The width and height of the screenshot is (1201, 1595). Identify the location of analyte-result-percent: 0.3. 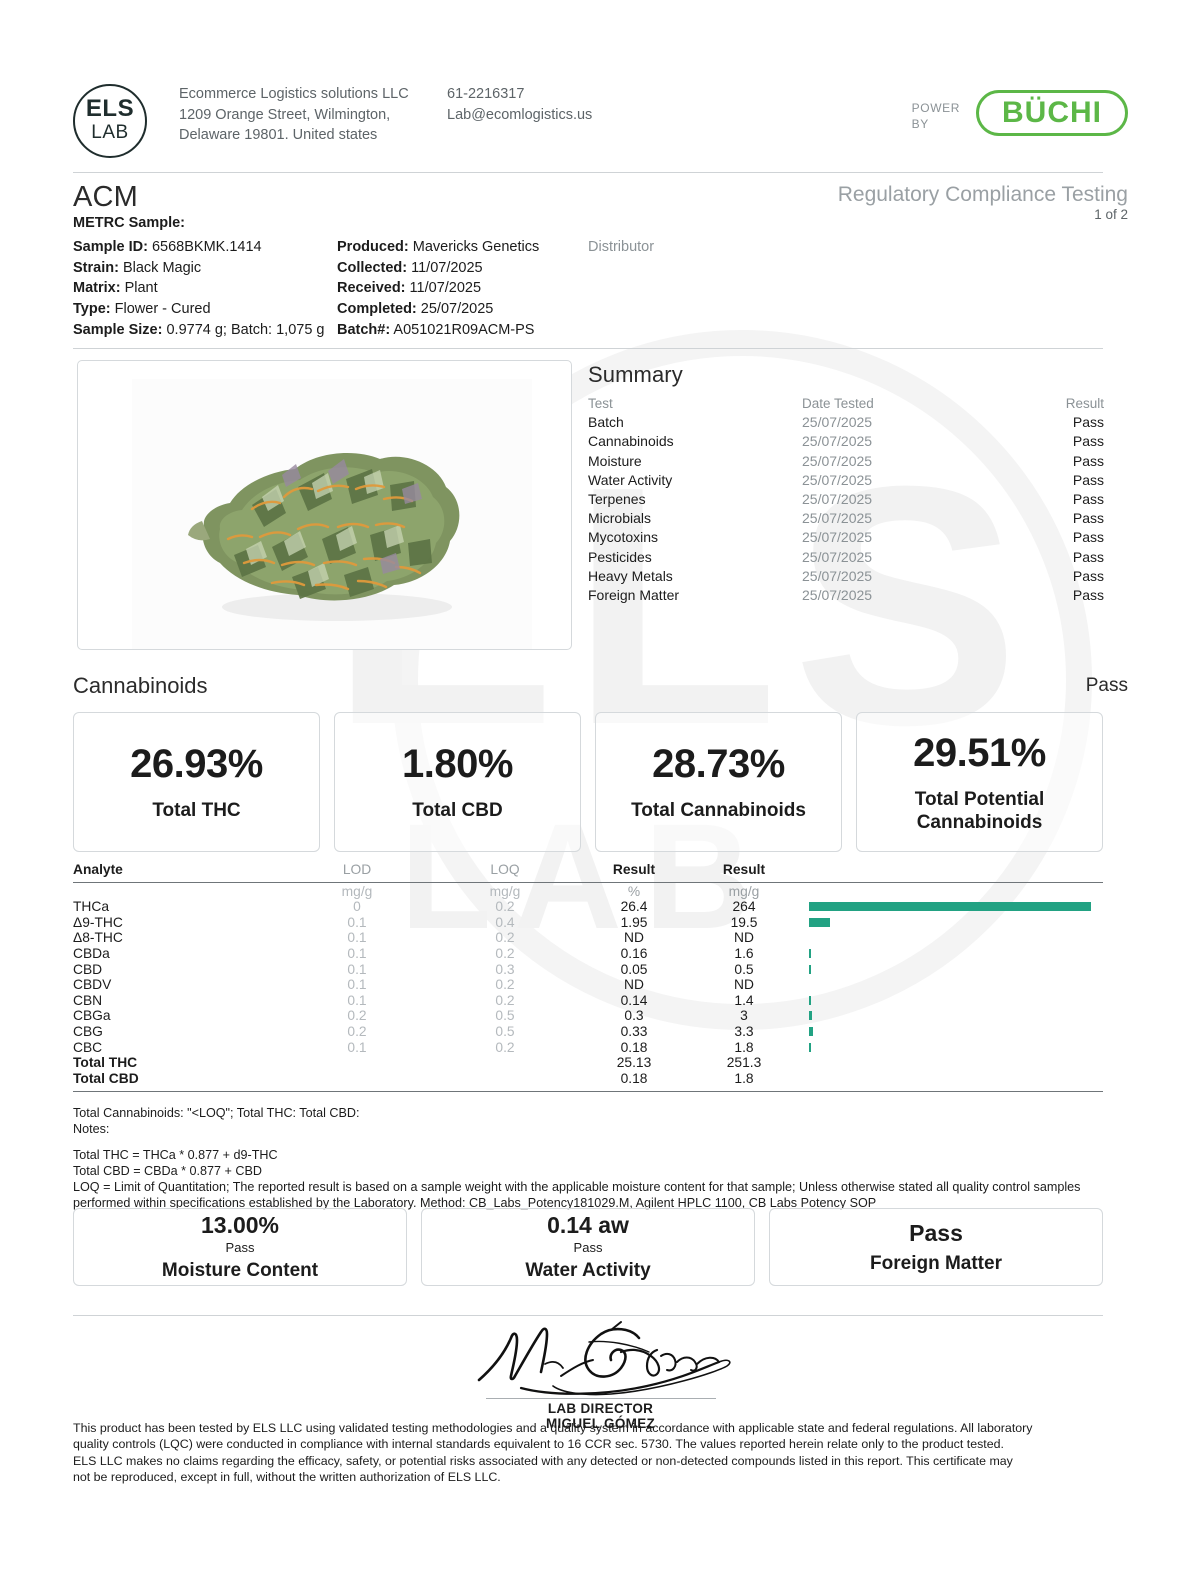
(634, 1016).